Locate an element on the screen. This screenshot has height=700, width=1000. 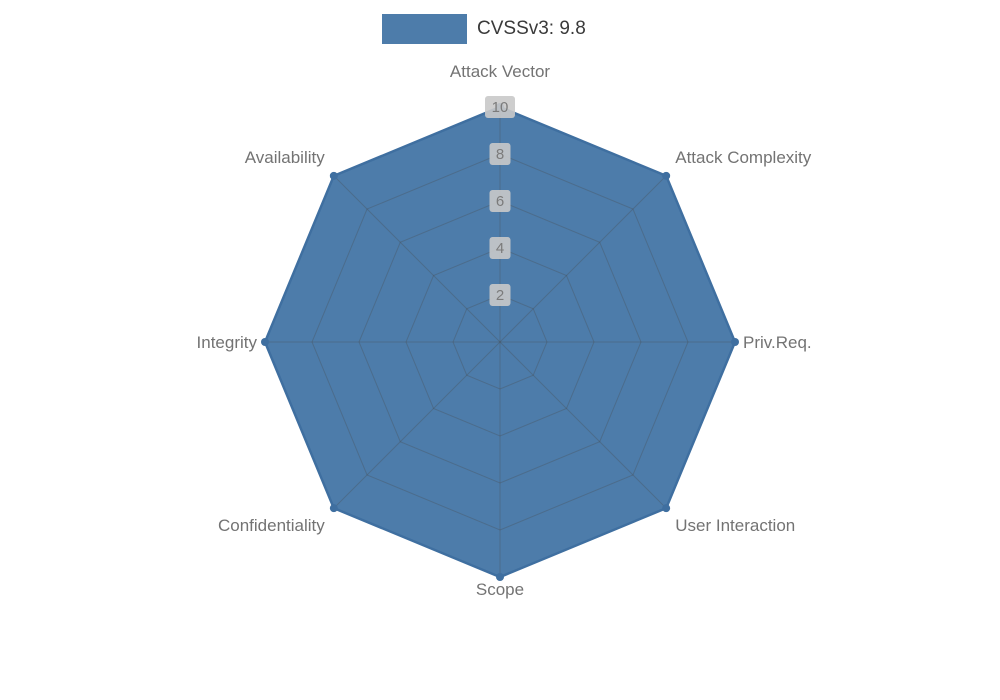
category-label: Integrity is located at coordinates (227, 342).